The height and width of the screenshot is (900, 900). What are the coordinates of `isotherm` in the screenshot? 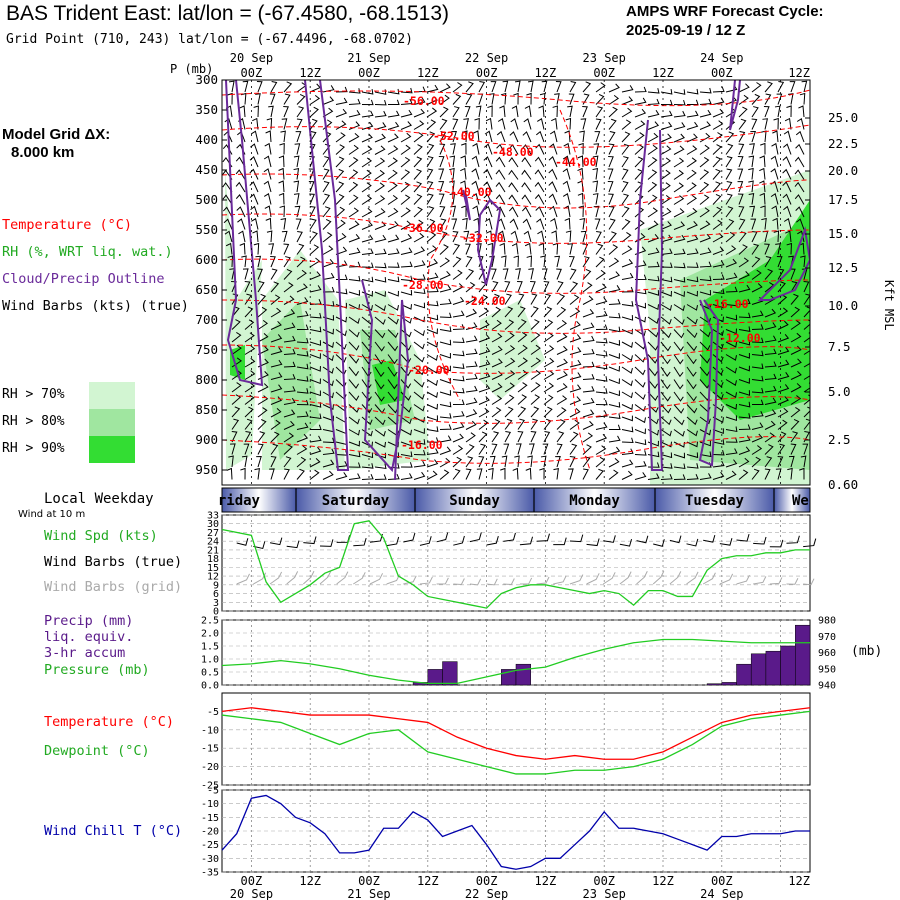 It's located at (516, 191).